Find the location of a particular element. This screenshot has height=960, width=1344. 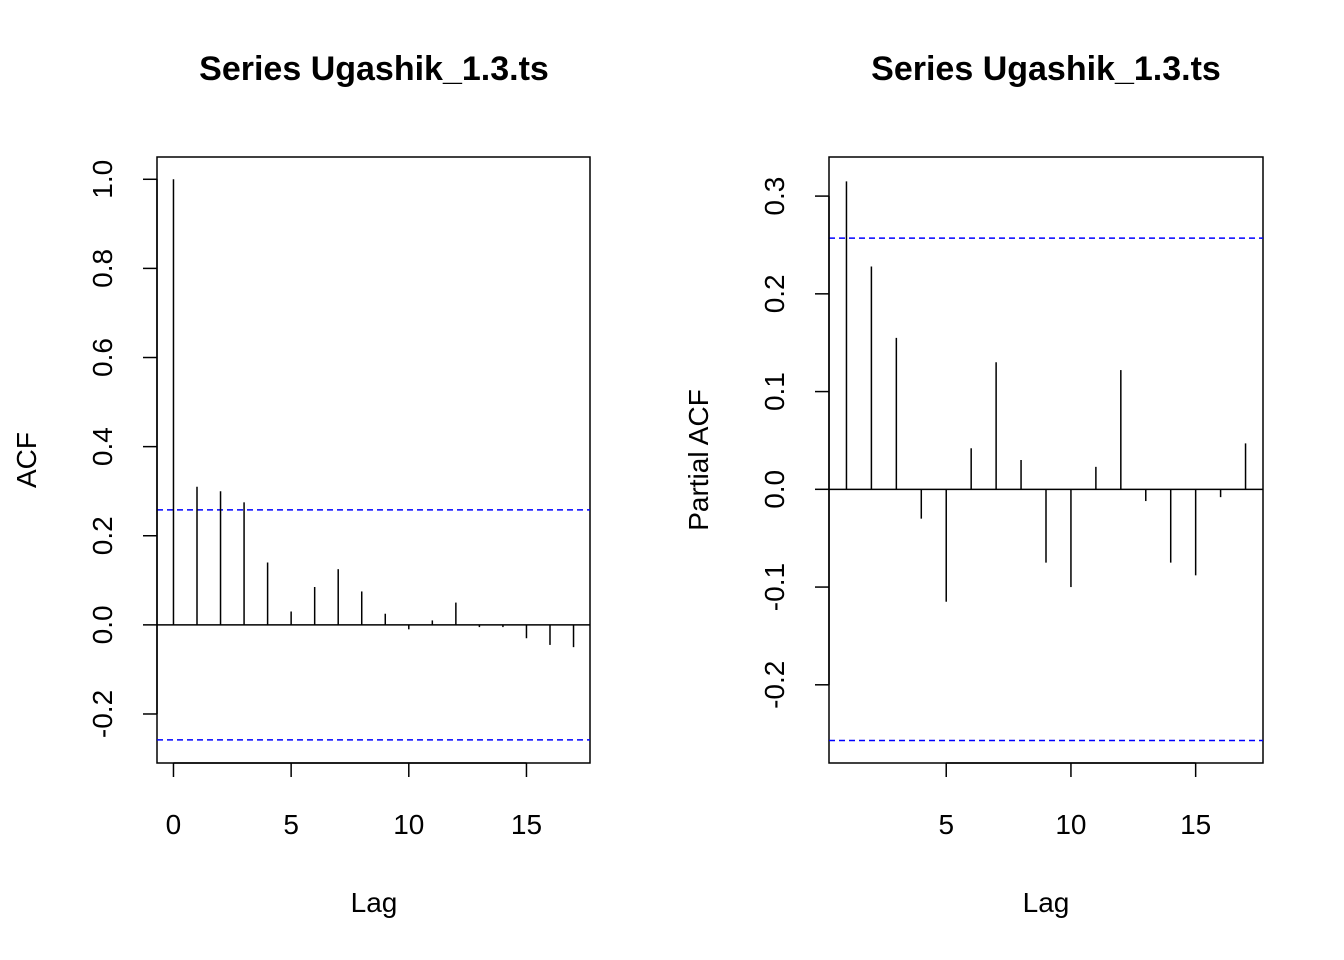

pacf-x-tick-label: 10 is located at coordinates (1070, 824).